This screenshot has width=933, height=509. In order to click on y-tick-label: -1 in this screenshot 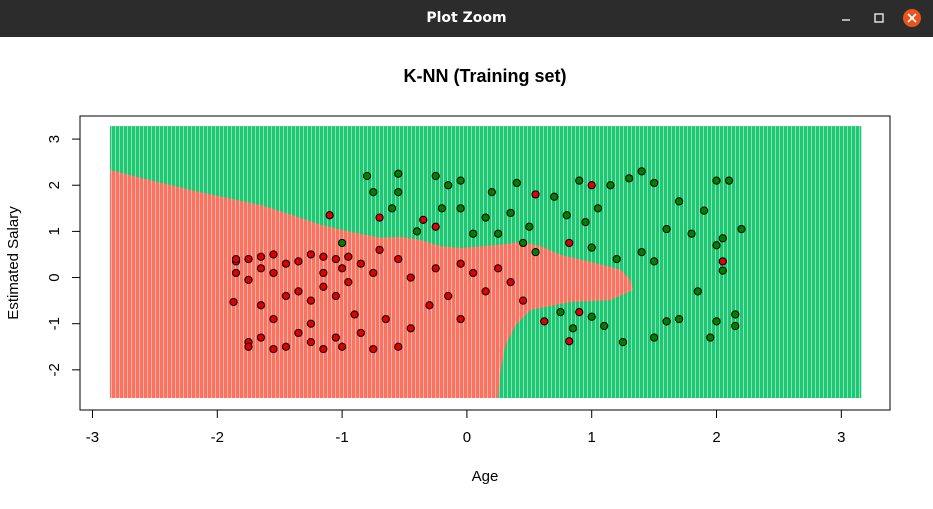, I will do `click(54, 323)`.